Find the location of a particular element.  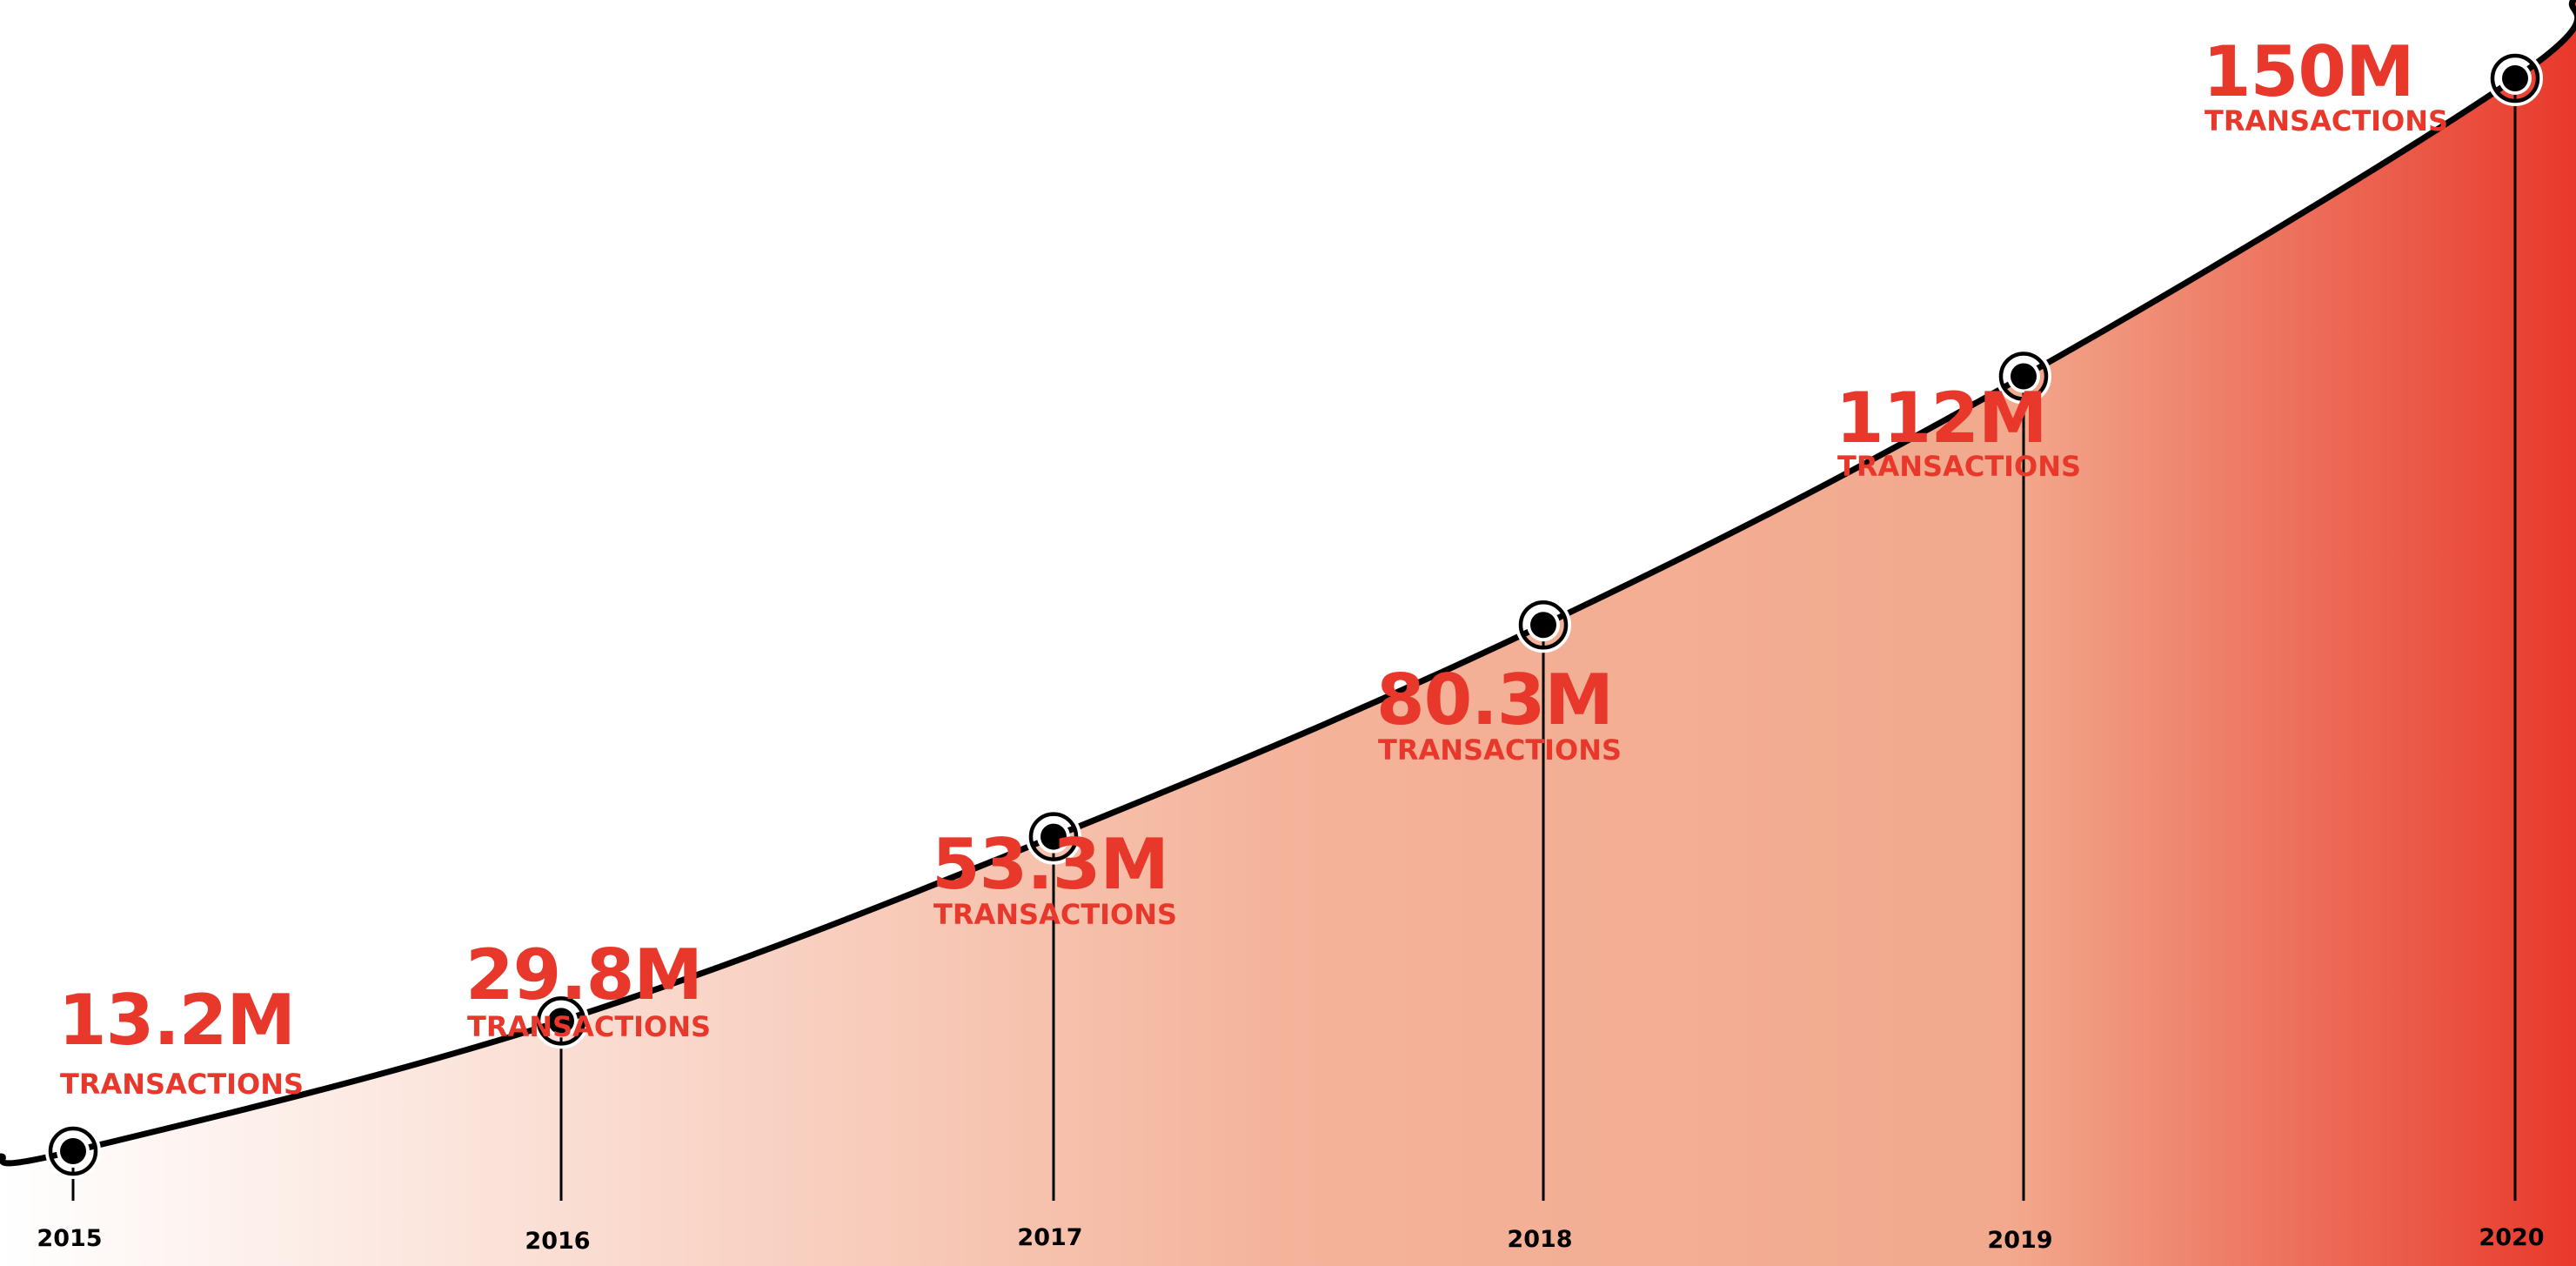

data-point-2016 is located at coordinates (561, 1021).